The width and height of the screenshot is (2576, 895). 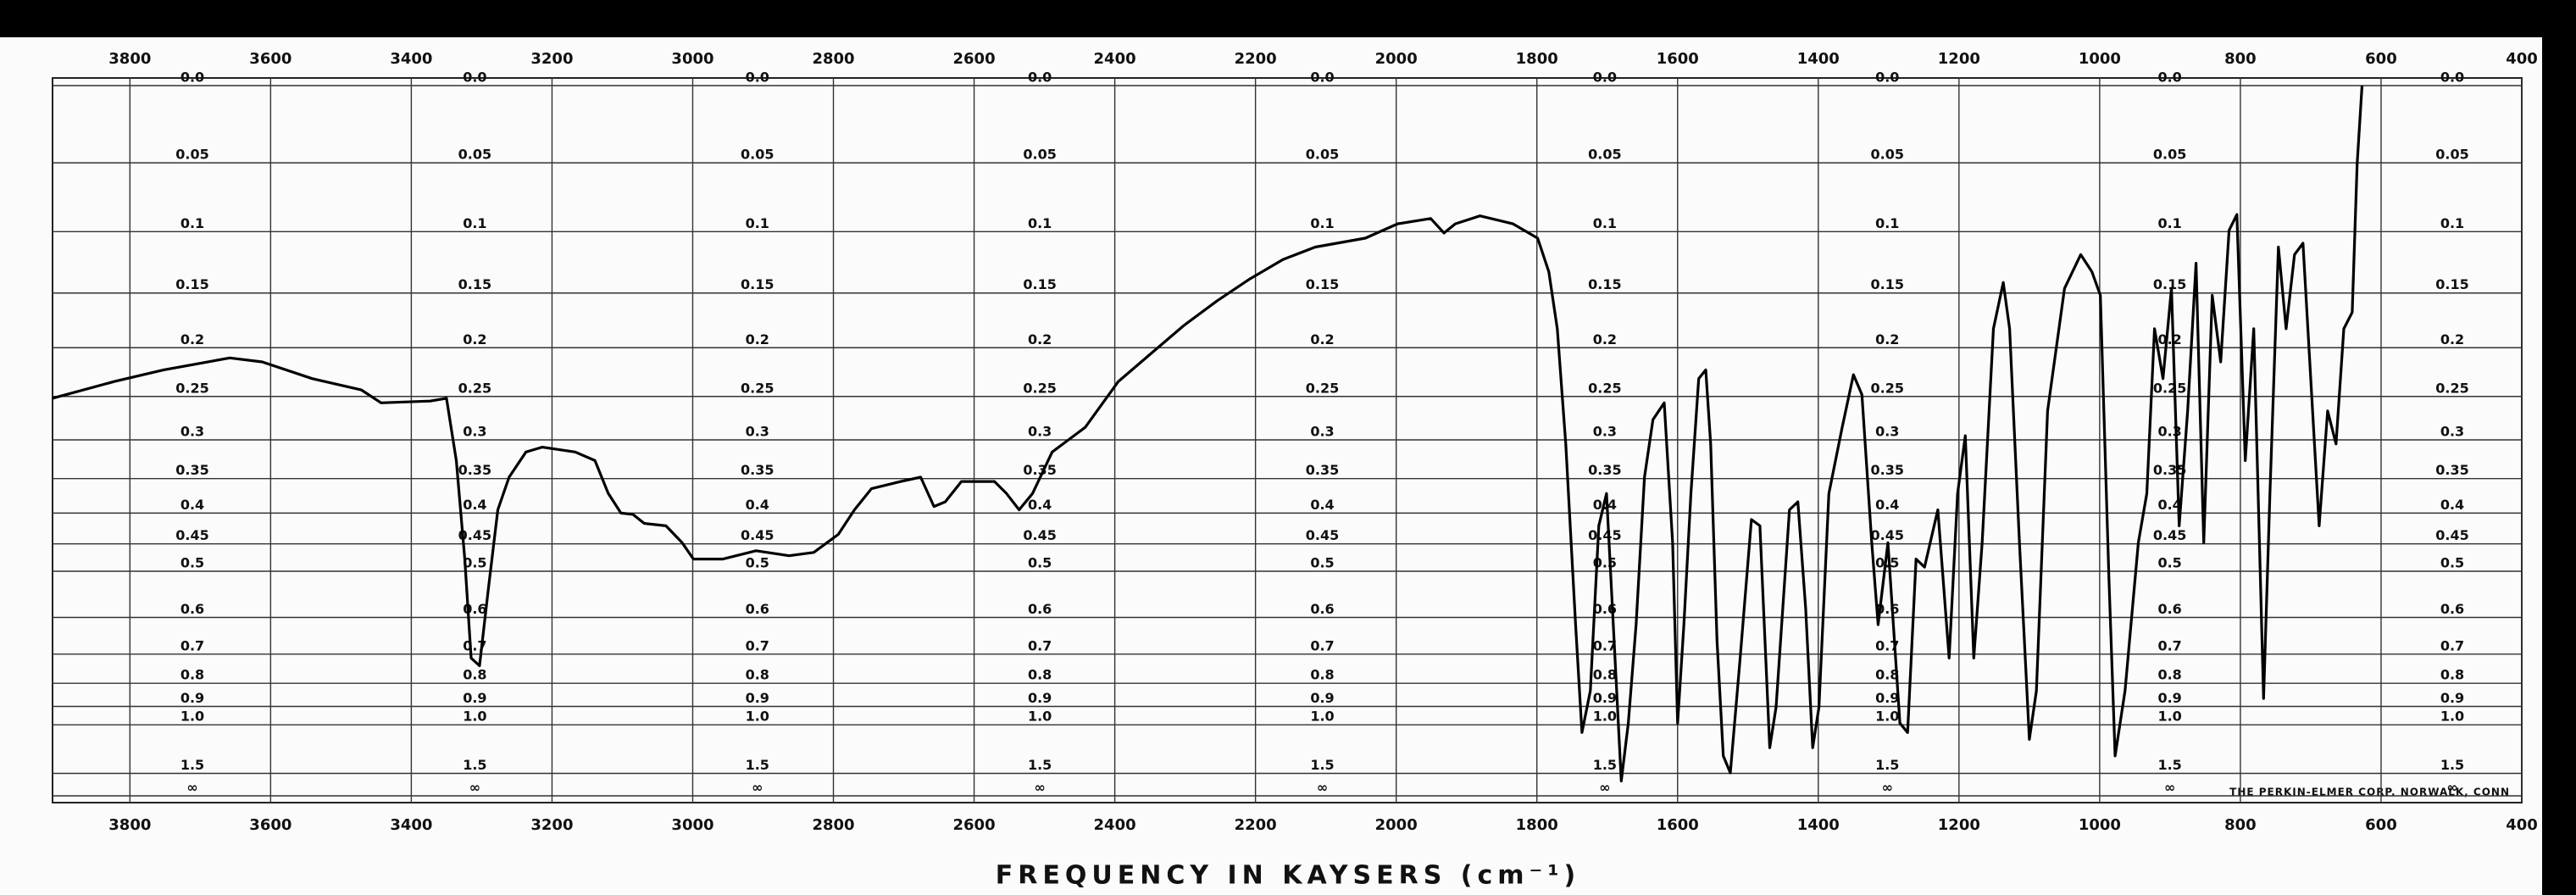 I want to click on x-tick-label: 2000, so click(x=1396, y=59).